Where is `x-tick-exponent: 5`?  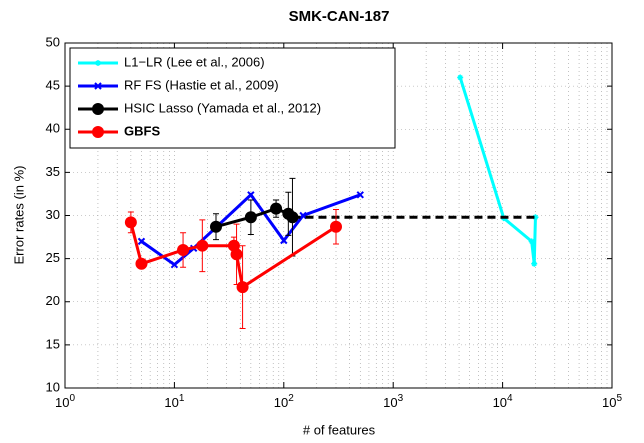
x-tick-exponent: 5 is located at coordinates (619, 398).